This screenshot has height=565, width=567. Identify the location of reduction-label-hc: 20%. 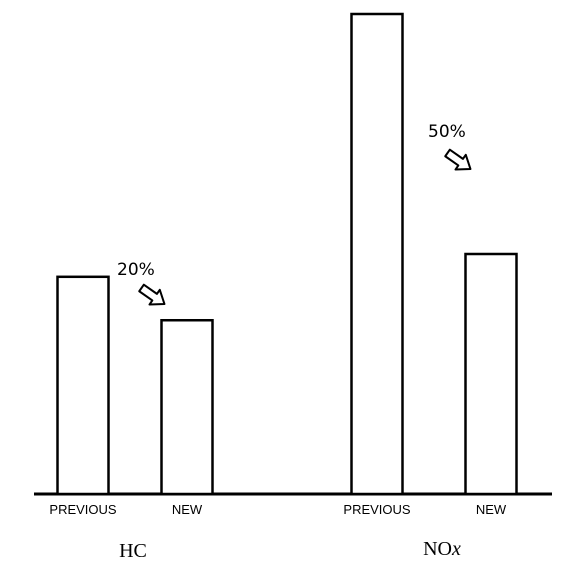
(136, 270).